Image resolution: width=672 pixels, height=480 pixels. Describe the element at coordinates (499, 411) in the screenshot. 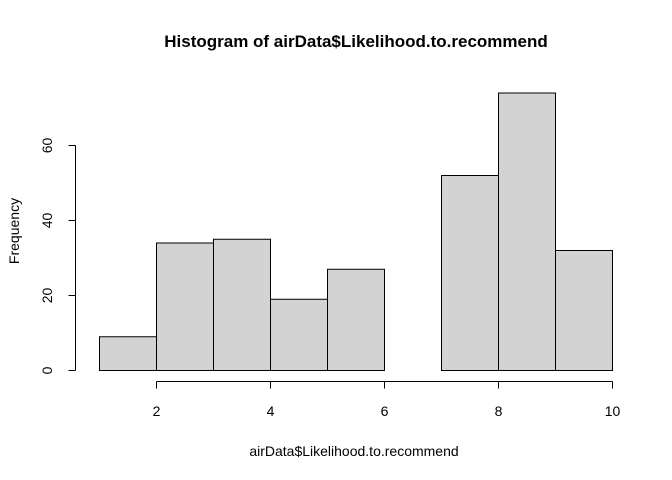

I see `x-tick-label-8: 8` at that location.